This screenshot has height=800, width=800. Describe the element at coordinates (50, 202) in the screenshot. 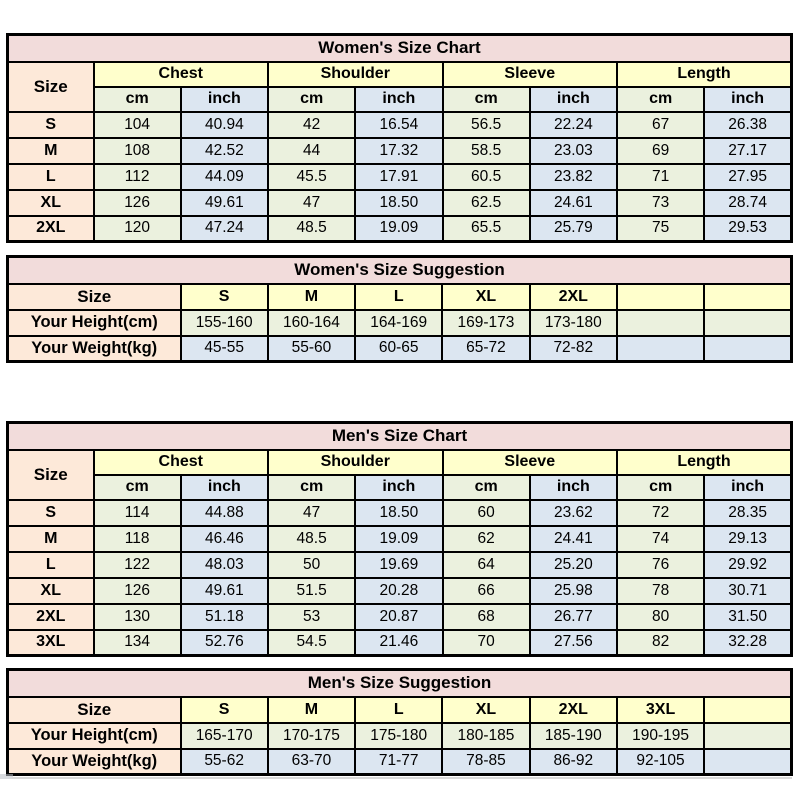

I see `size-label: XL` at that location.